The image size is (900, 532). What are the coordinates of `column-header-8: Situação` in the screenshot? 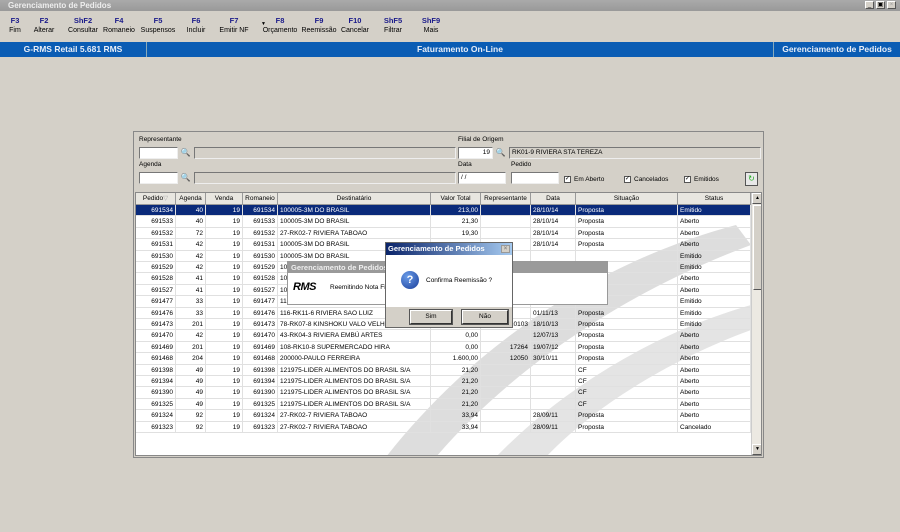 It's located at (627, 199).